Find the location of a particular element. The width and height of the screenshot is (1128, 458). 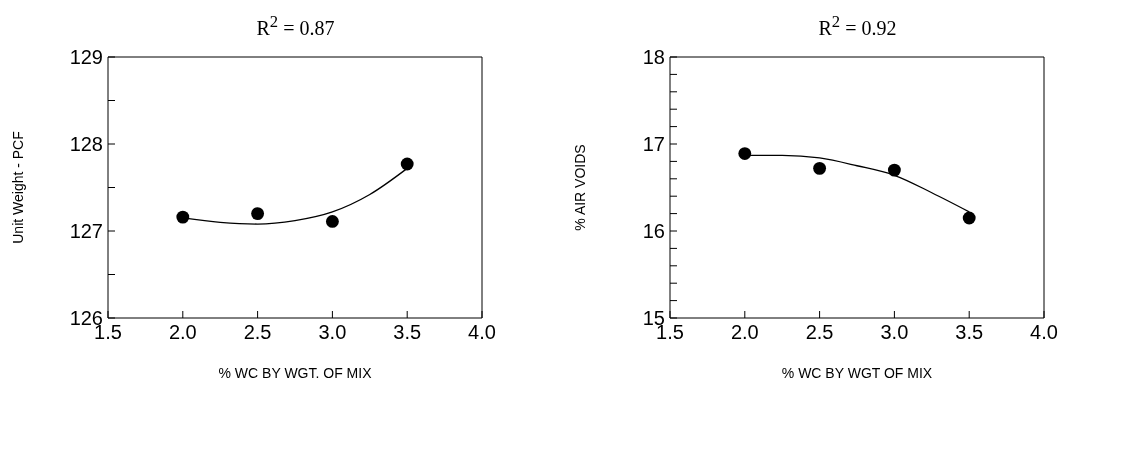

y-tick-label: 16 is located at coordinates (653, 231).